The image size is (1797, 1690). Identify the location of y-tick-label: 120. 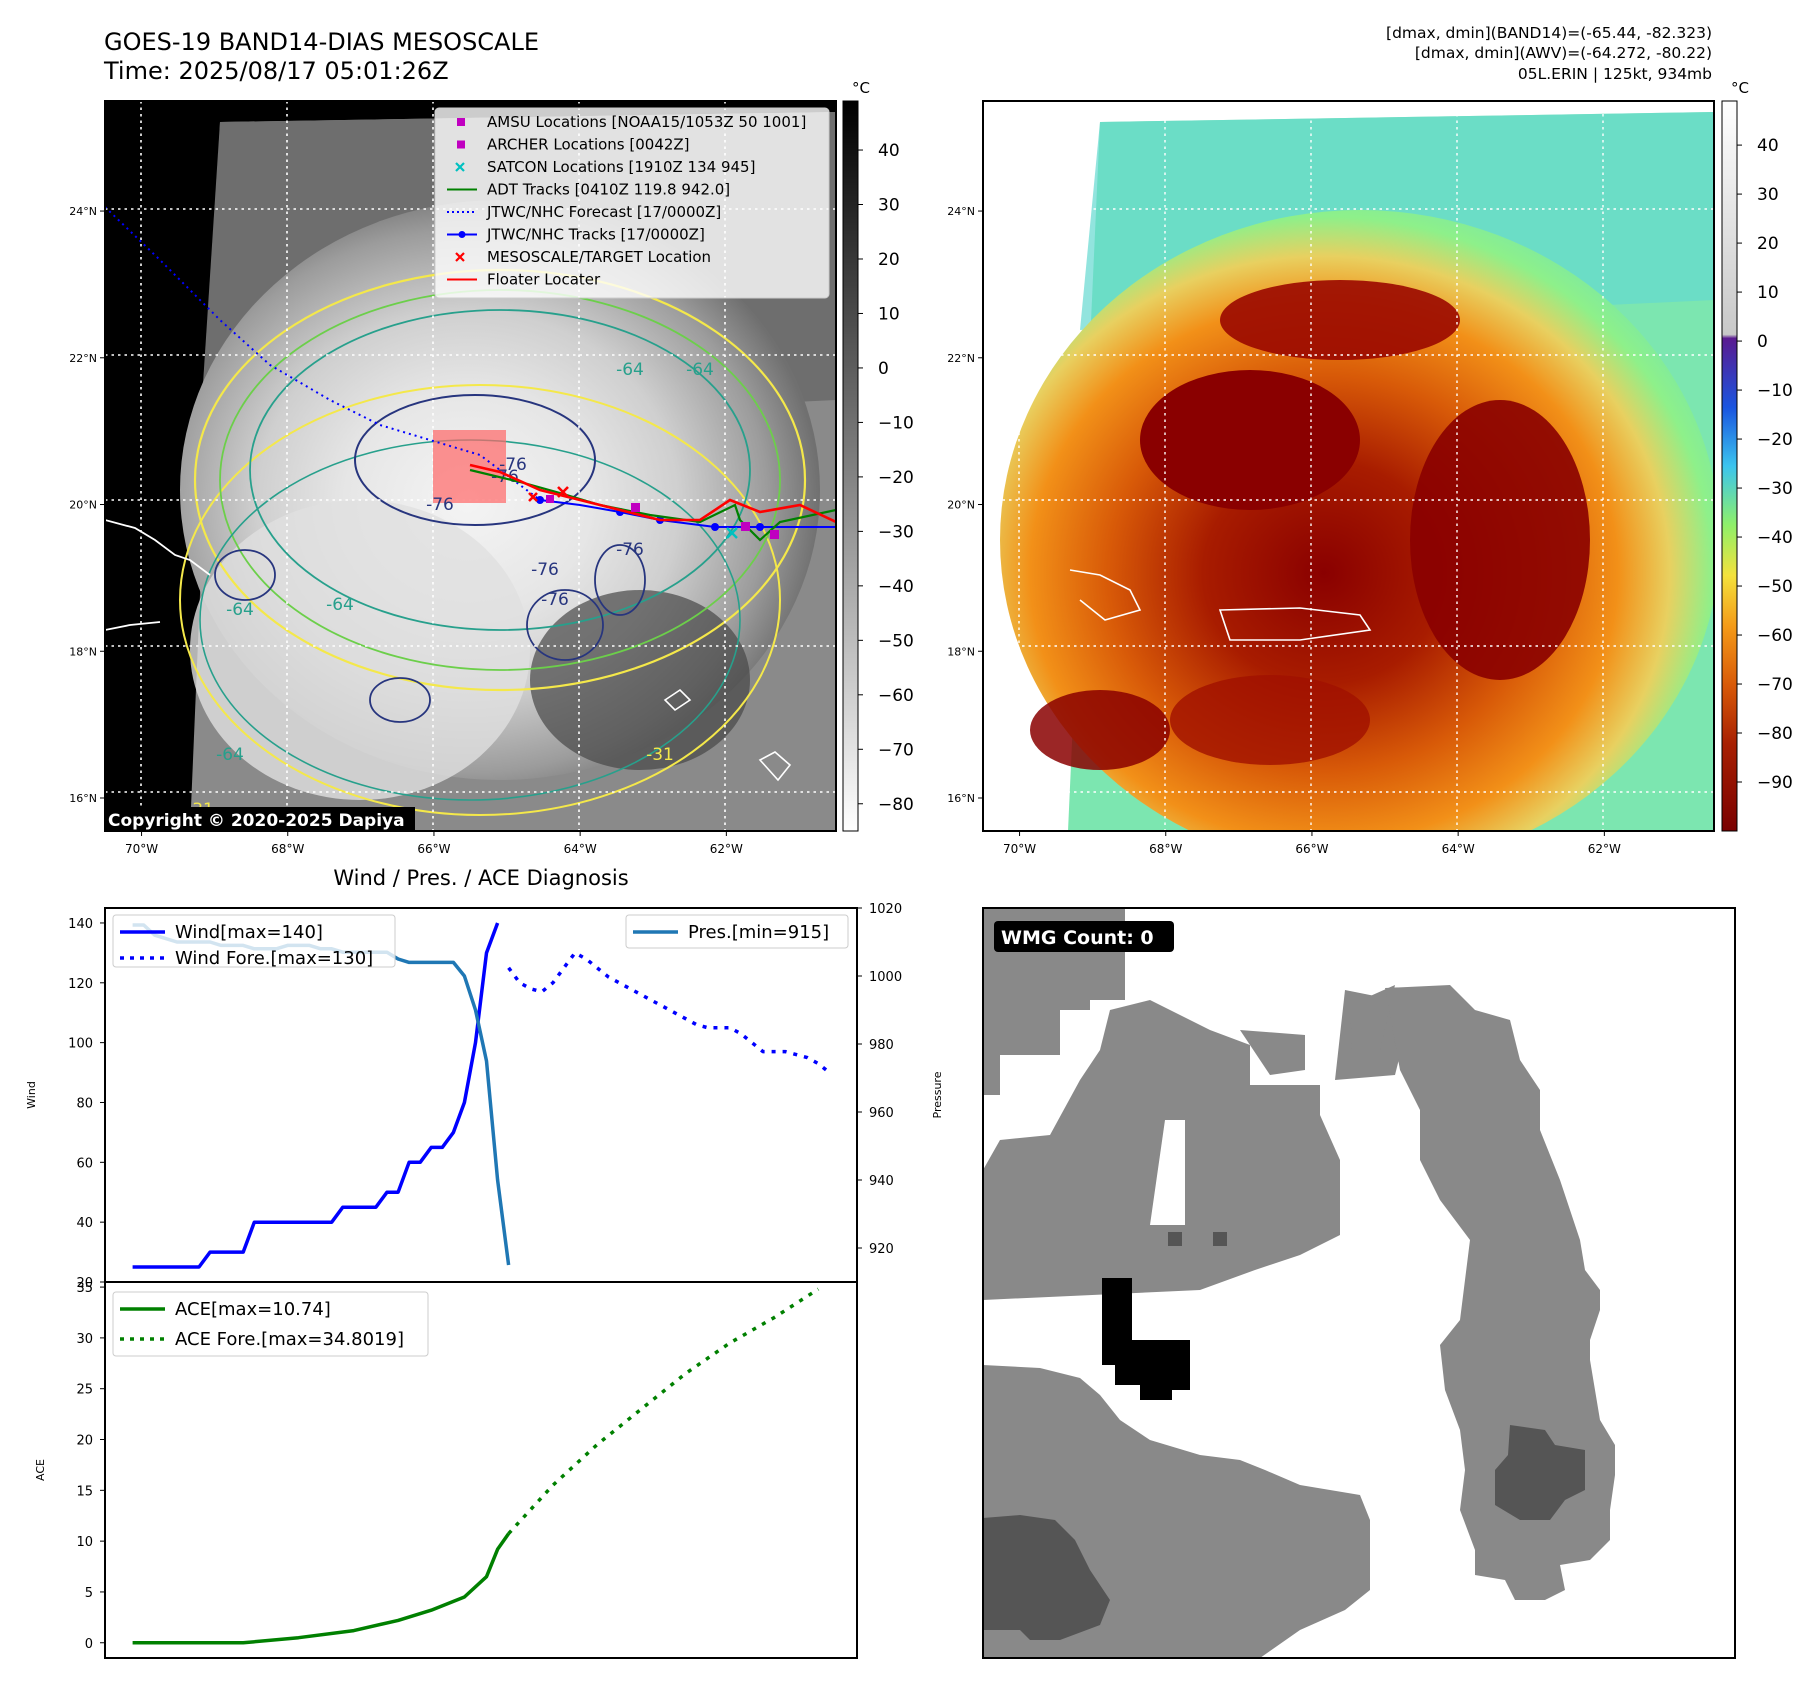
(80, 984).